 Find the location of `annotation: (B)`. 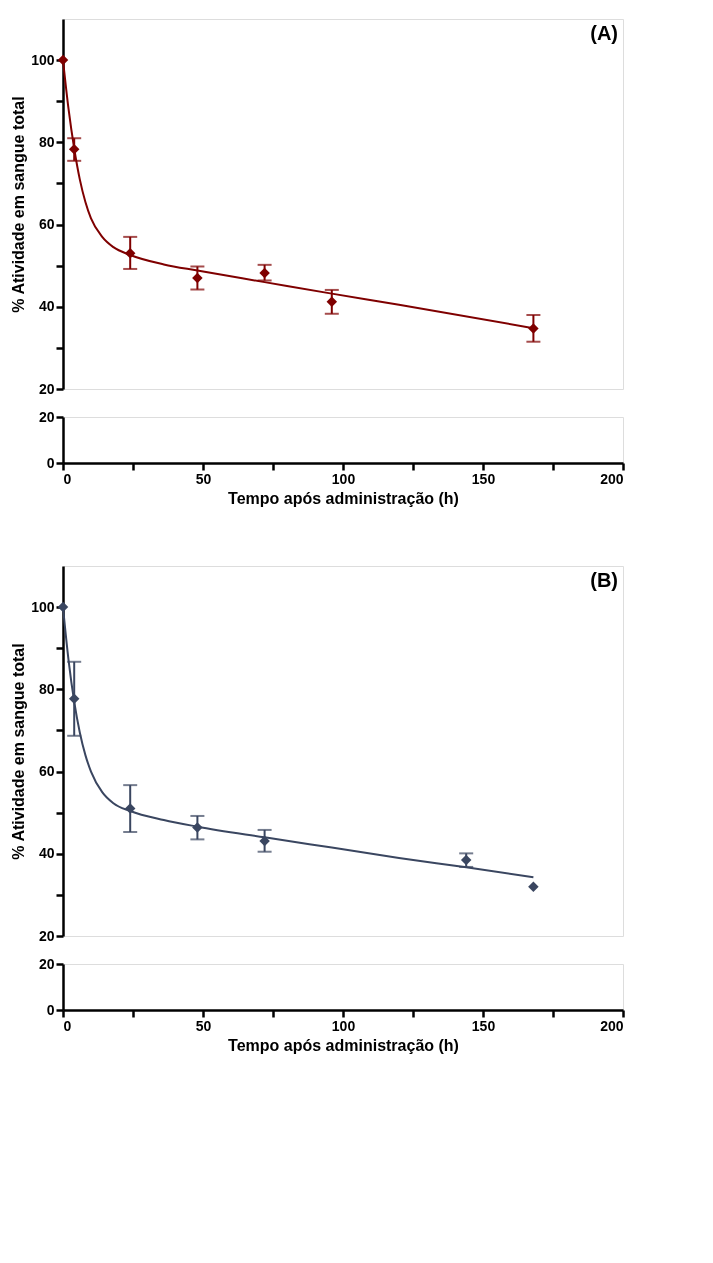

annotation: (B) is located at coordinates (604, 580).